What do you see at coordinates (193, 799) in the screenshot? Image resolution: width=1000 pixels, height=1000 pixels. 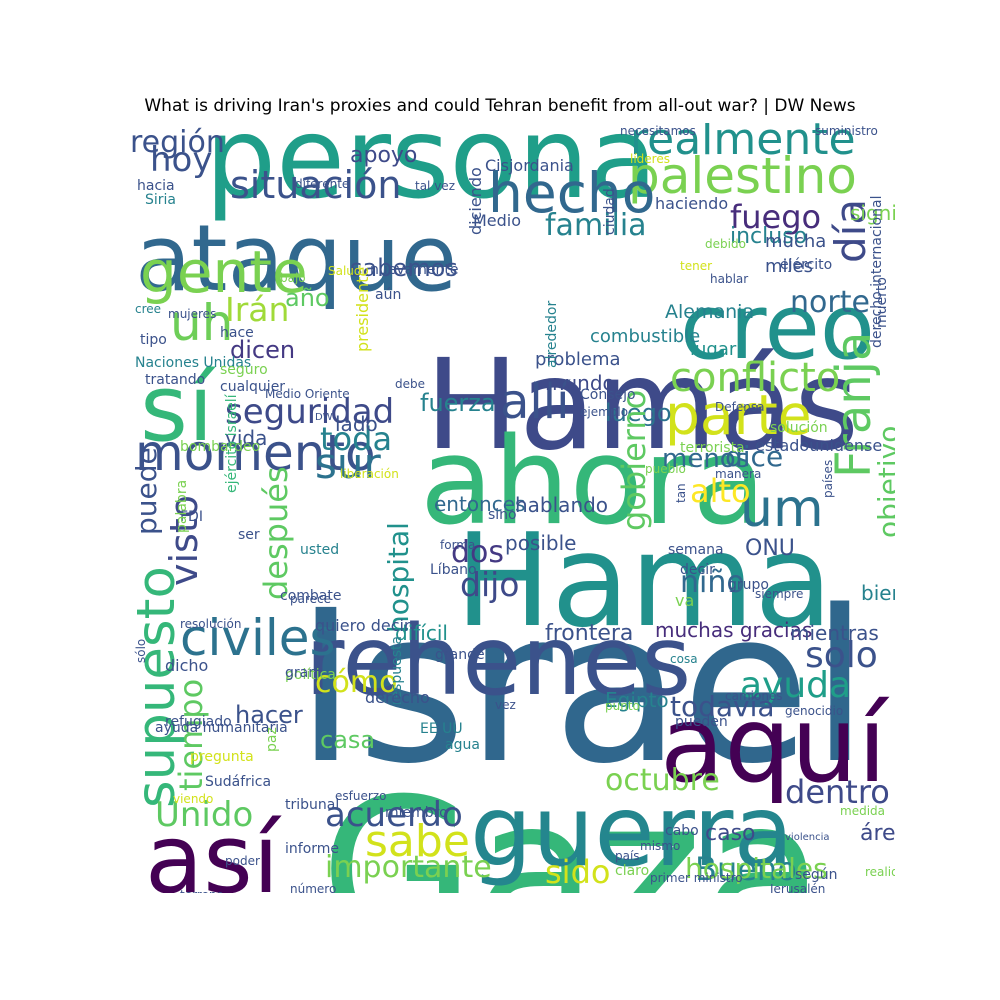 I see `cloud-word: viendo` at bounding box center [193, 799].